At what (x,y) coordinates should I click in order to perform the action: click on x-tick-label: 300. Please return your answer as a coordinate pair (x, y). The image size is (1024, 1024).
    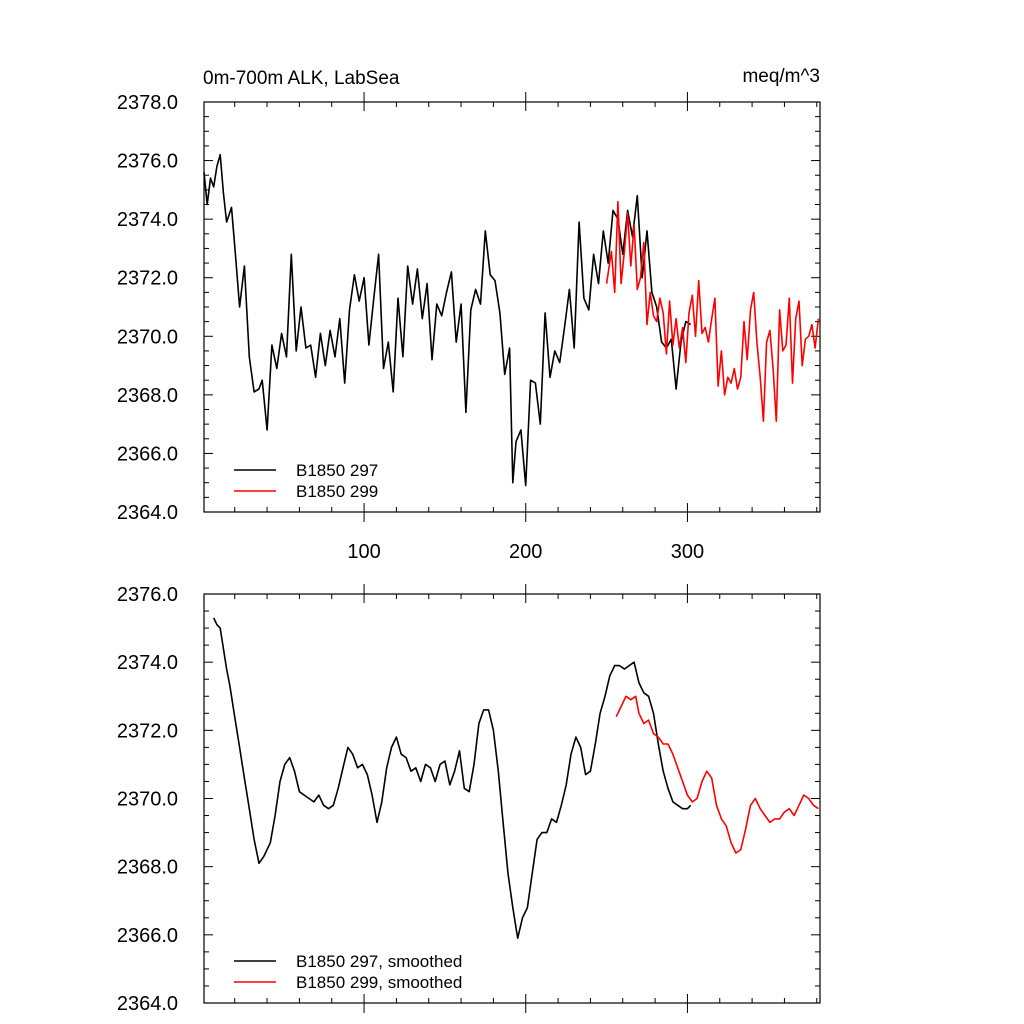
    Looking at the image, I should click on (687, 552).